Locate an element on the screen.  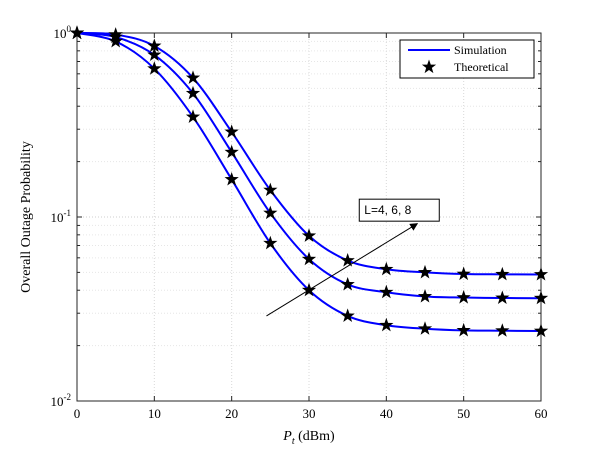
y-axis-label: Overall Outage Probability is located at coordinates (26, 217).